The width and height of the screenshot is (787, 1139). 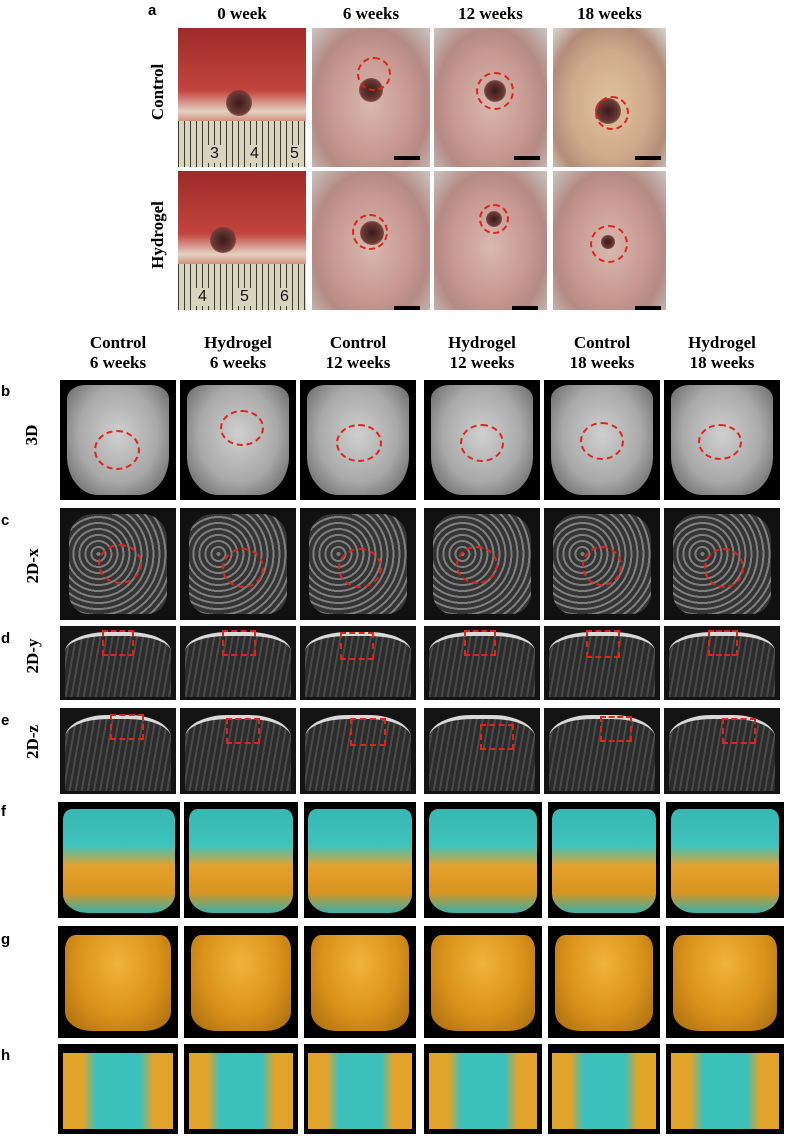 I want to click on panel-letter-a: a, so click(x=152, y=10).